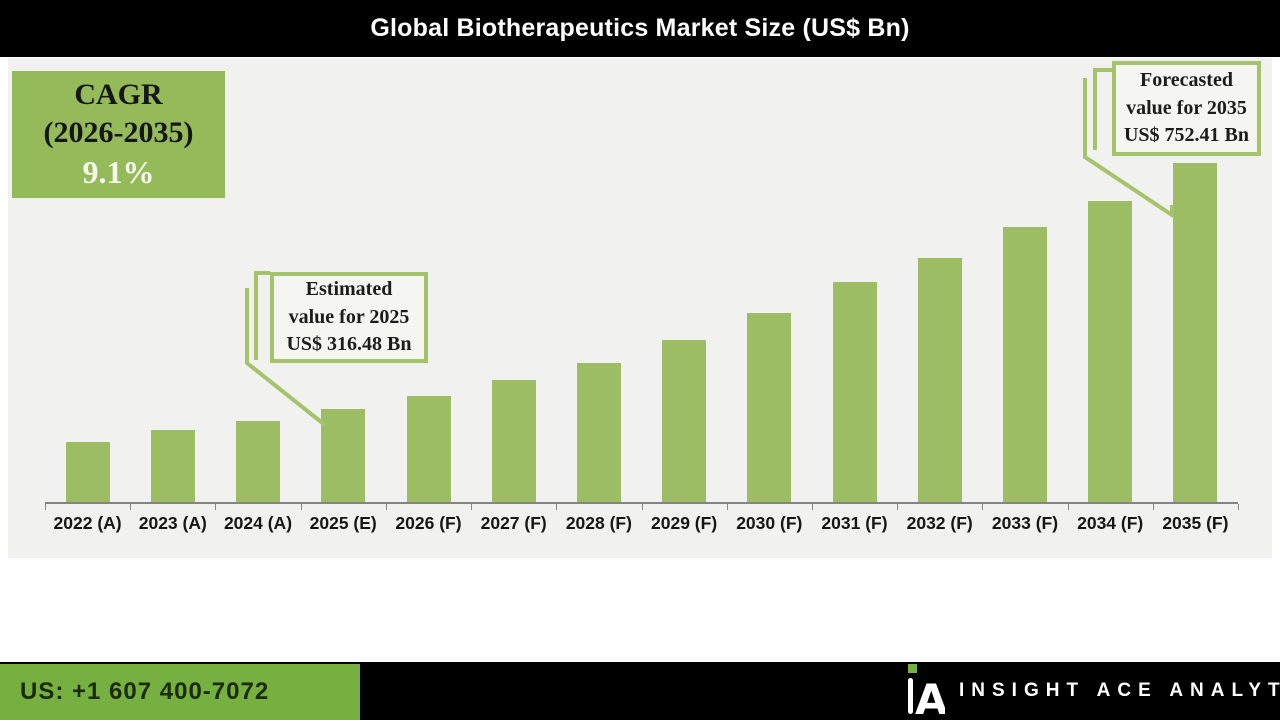 This screenshot has height=720, width=1280. Describe the element at coordinates (930, 697) in the screenshot. I see `svg-text: A` at that location.